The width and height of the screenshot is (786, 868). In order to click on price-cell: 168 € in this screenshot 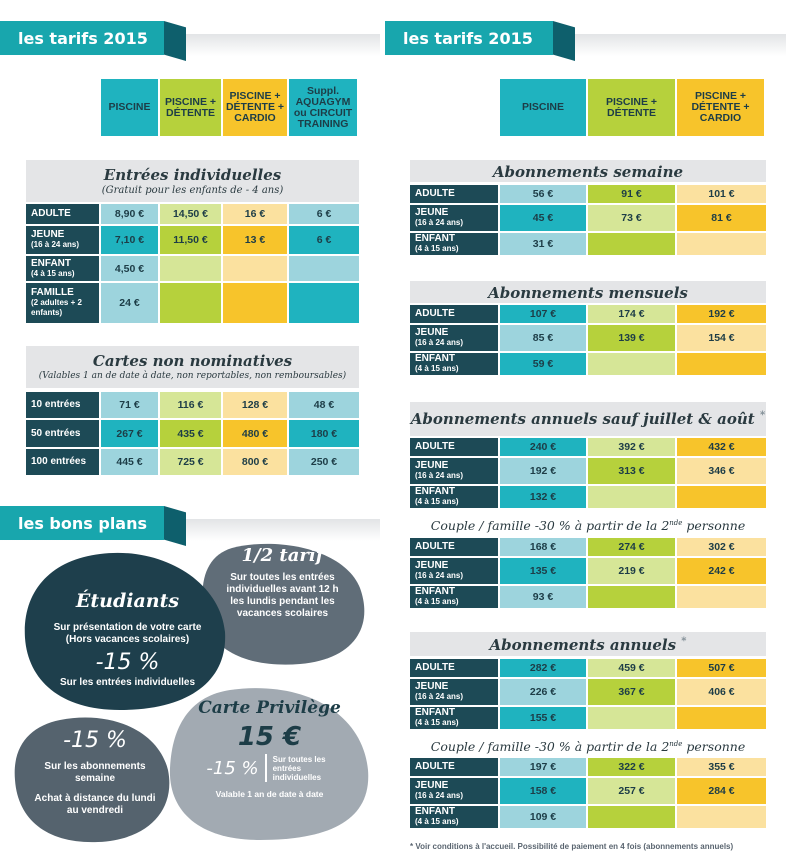, I will do `click(543, 547)`.